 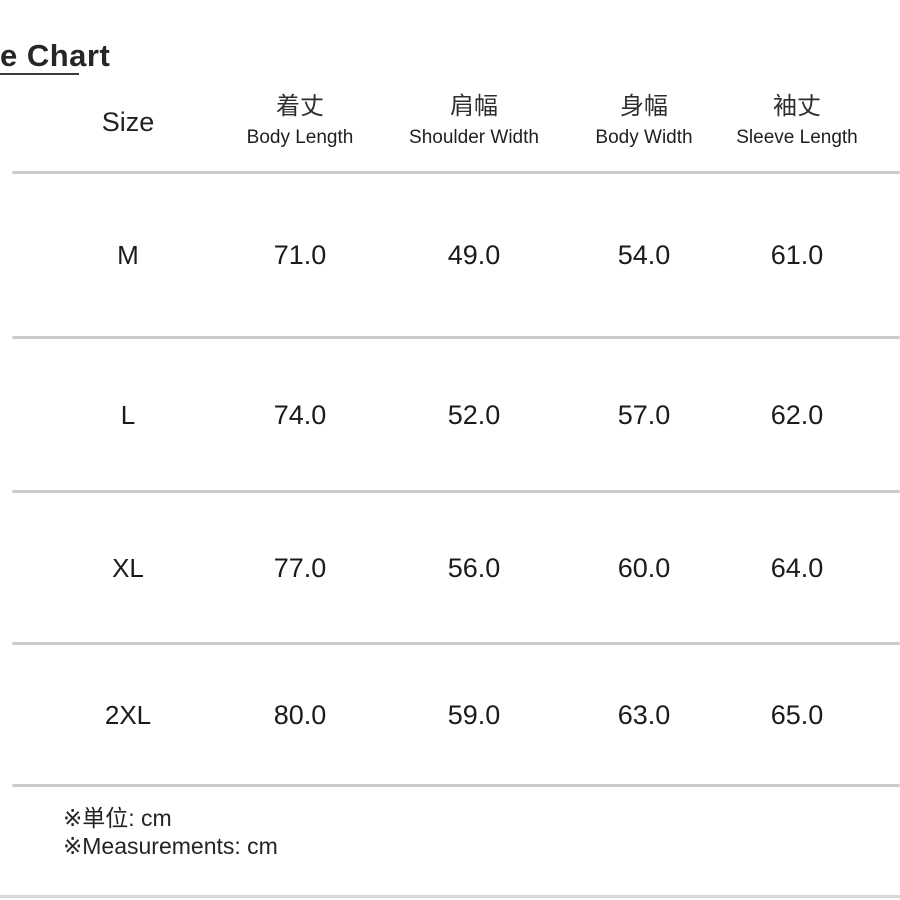 I want to click on title-underline, so click(x=39, y=74).